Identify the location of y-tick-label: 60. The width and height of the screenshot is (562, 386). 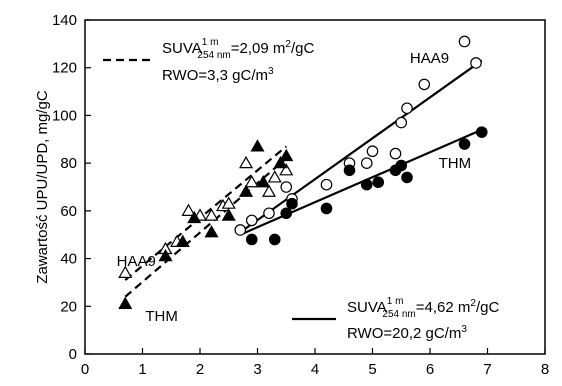
(68, 211).